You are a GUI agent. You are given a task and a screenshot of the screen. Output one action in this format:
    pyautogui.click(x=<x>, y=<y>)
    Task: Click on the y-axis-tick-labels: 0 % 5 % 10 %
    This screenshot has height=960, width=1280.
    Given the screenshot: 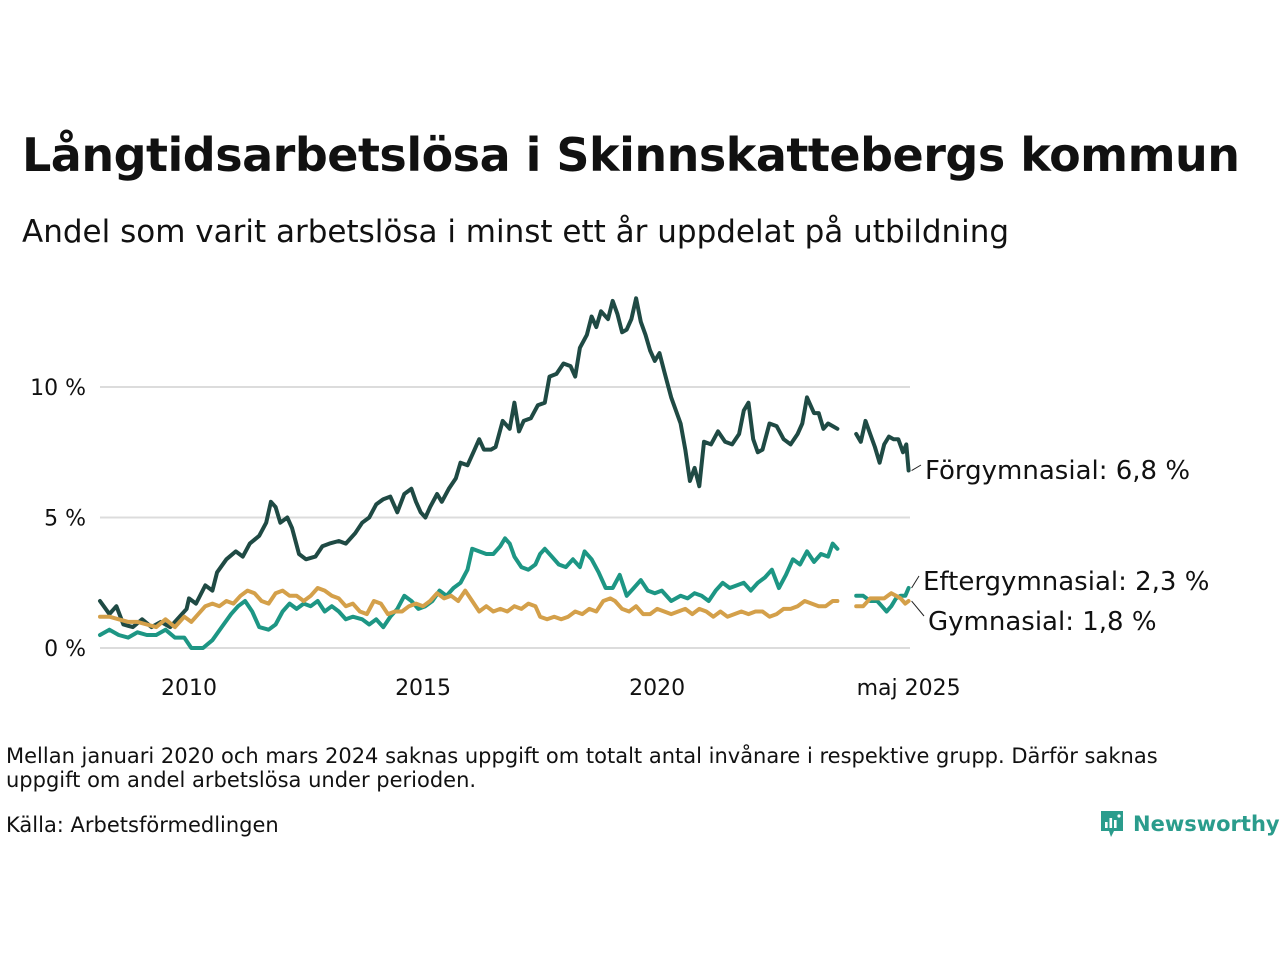 What is the action you would take?
    pyautogui.click(x=58, y=519)
    